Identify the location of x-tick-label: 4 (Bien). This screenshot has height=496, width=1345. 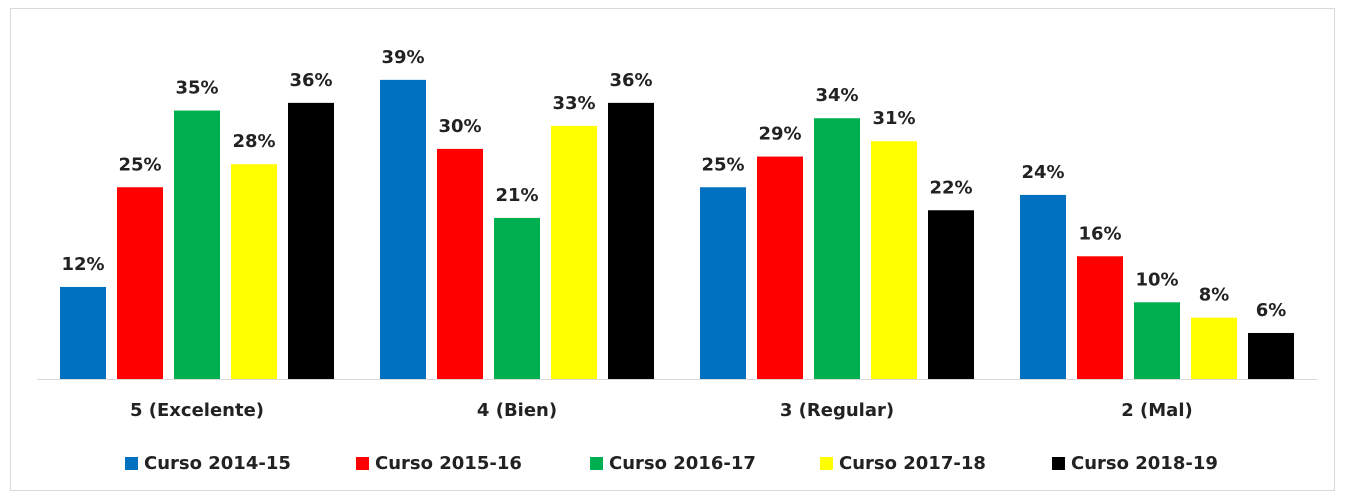
(517, 410).